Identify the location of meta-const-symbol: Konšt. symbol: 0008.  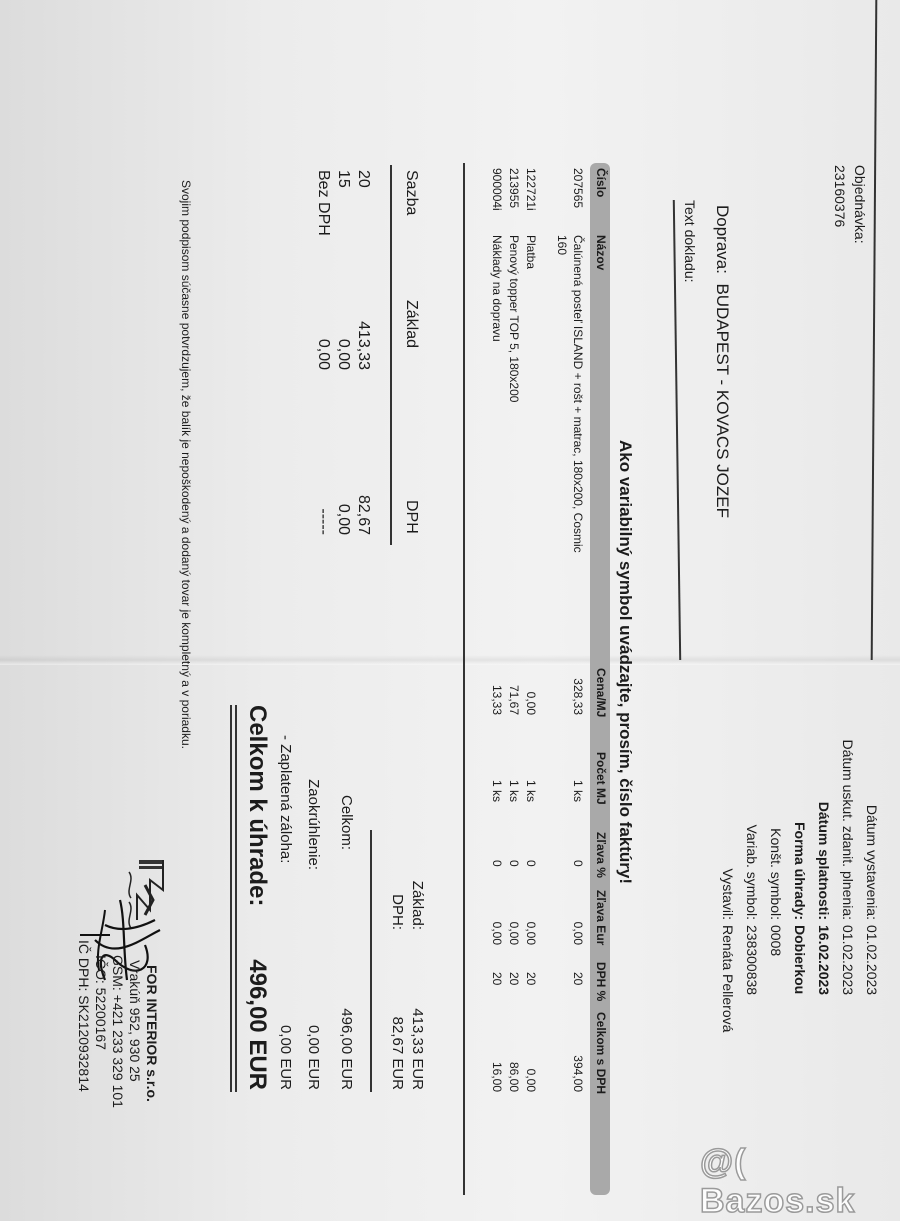
(775, 960).